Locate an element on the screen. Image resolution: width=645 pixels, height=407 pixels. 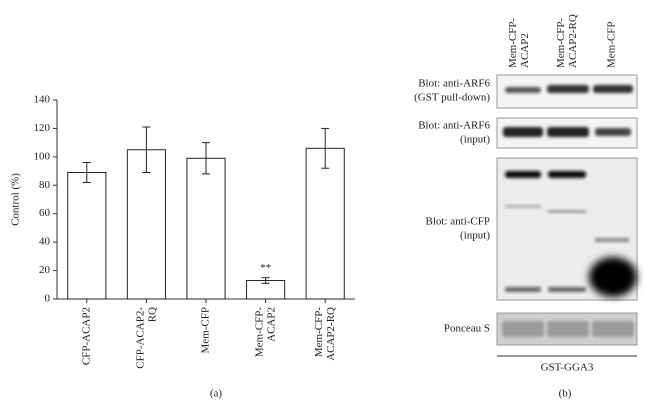
y-tick-label: 80 is located at coordinates (45, 185).